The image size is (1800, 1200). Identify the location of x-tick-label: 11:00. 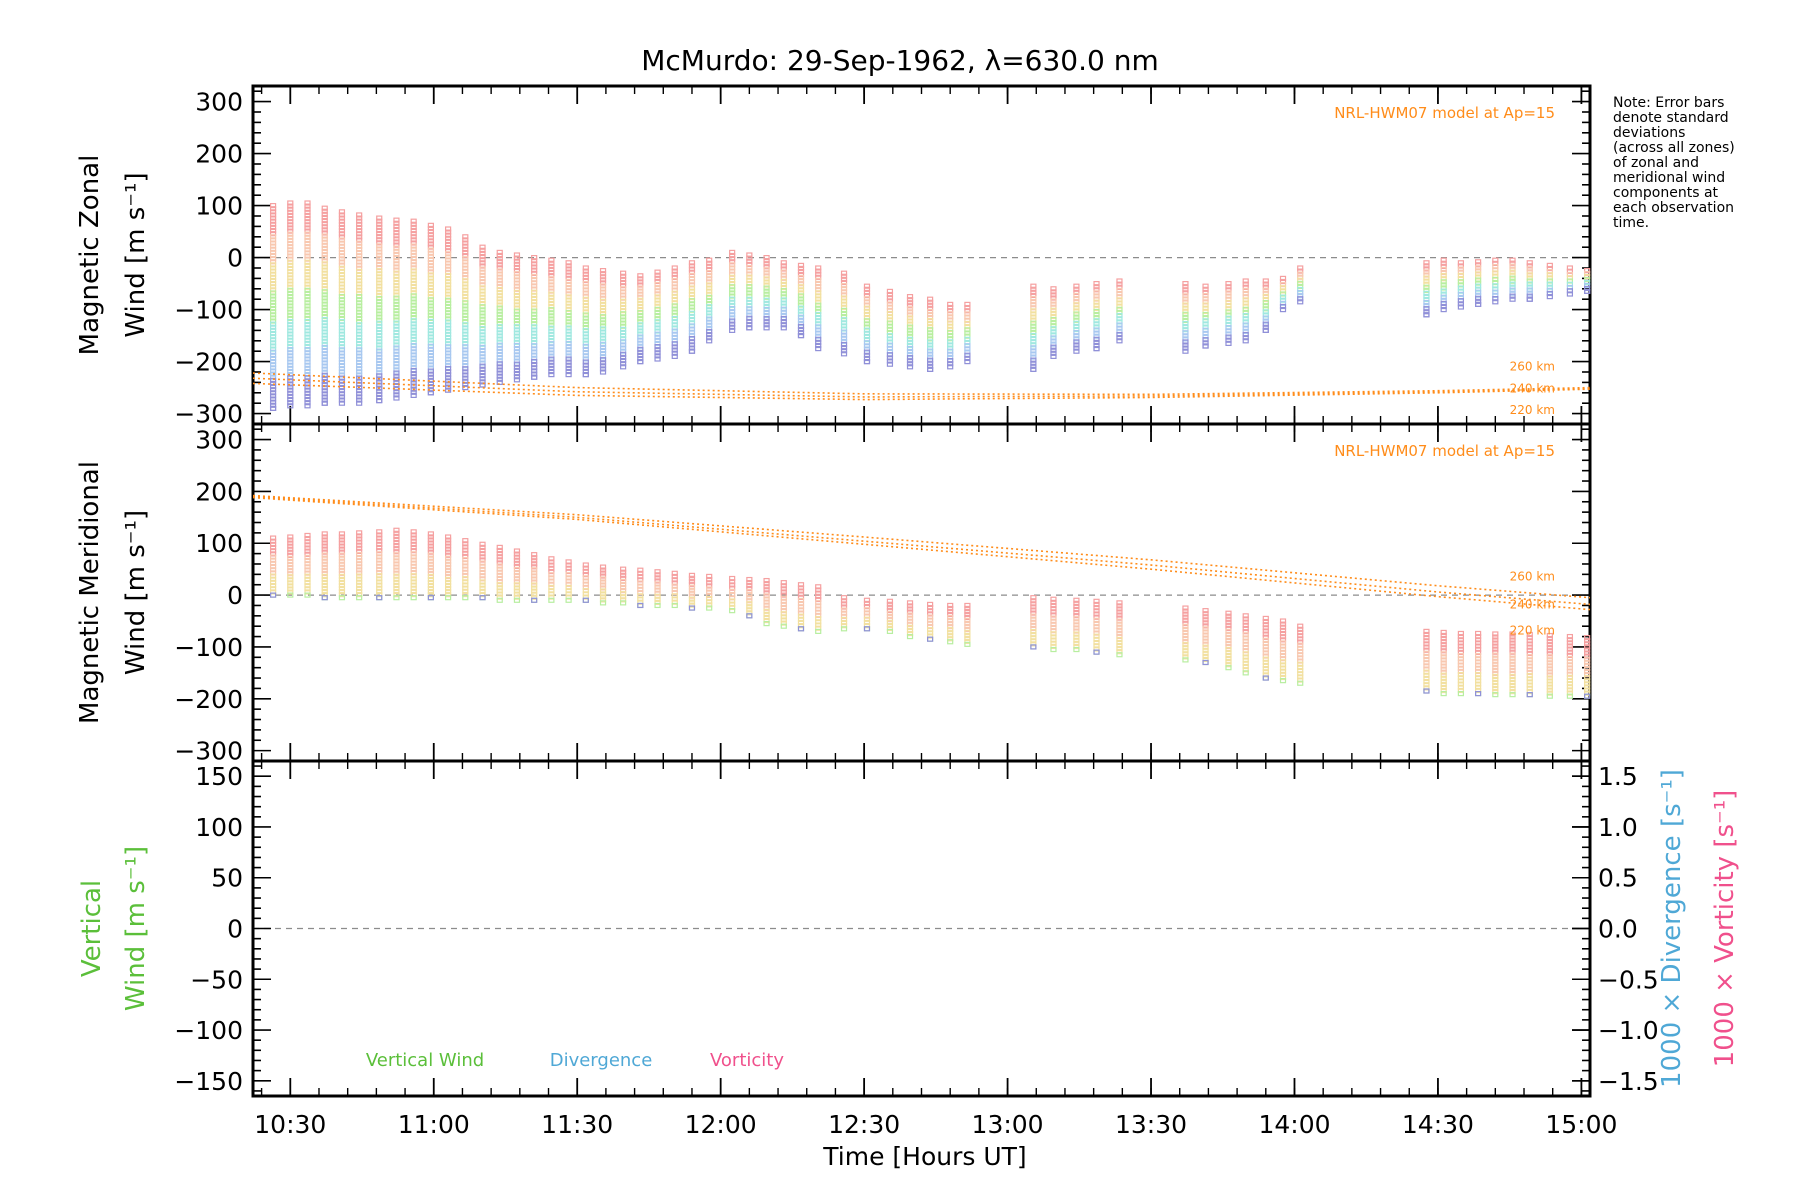
(434, 1124).